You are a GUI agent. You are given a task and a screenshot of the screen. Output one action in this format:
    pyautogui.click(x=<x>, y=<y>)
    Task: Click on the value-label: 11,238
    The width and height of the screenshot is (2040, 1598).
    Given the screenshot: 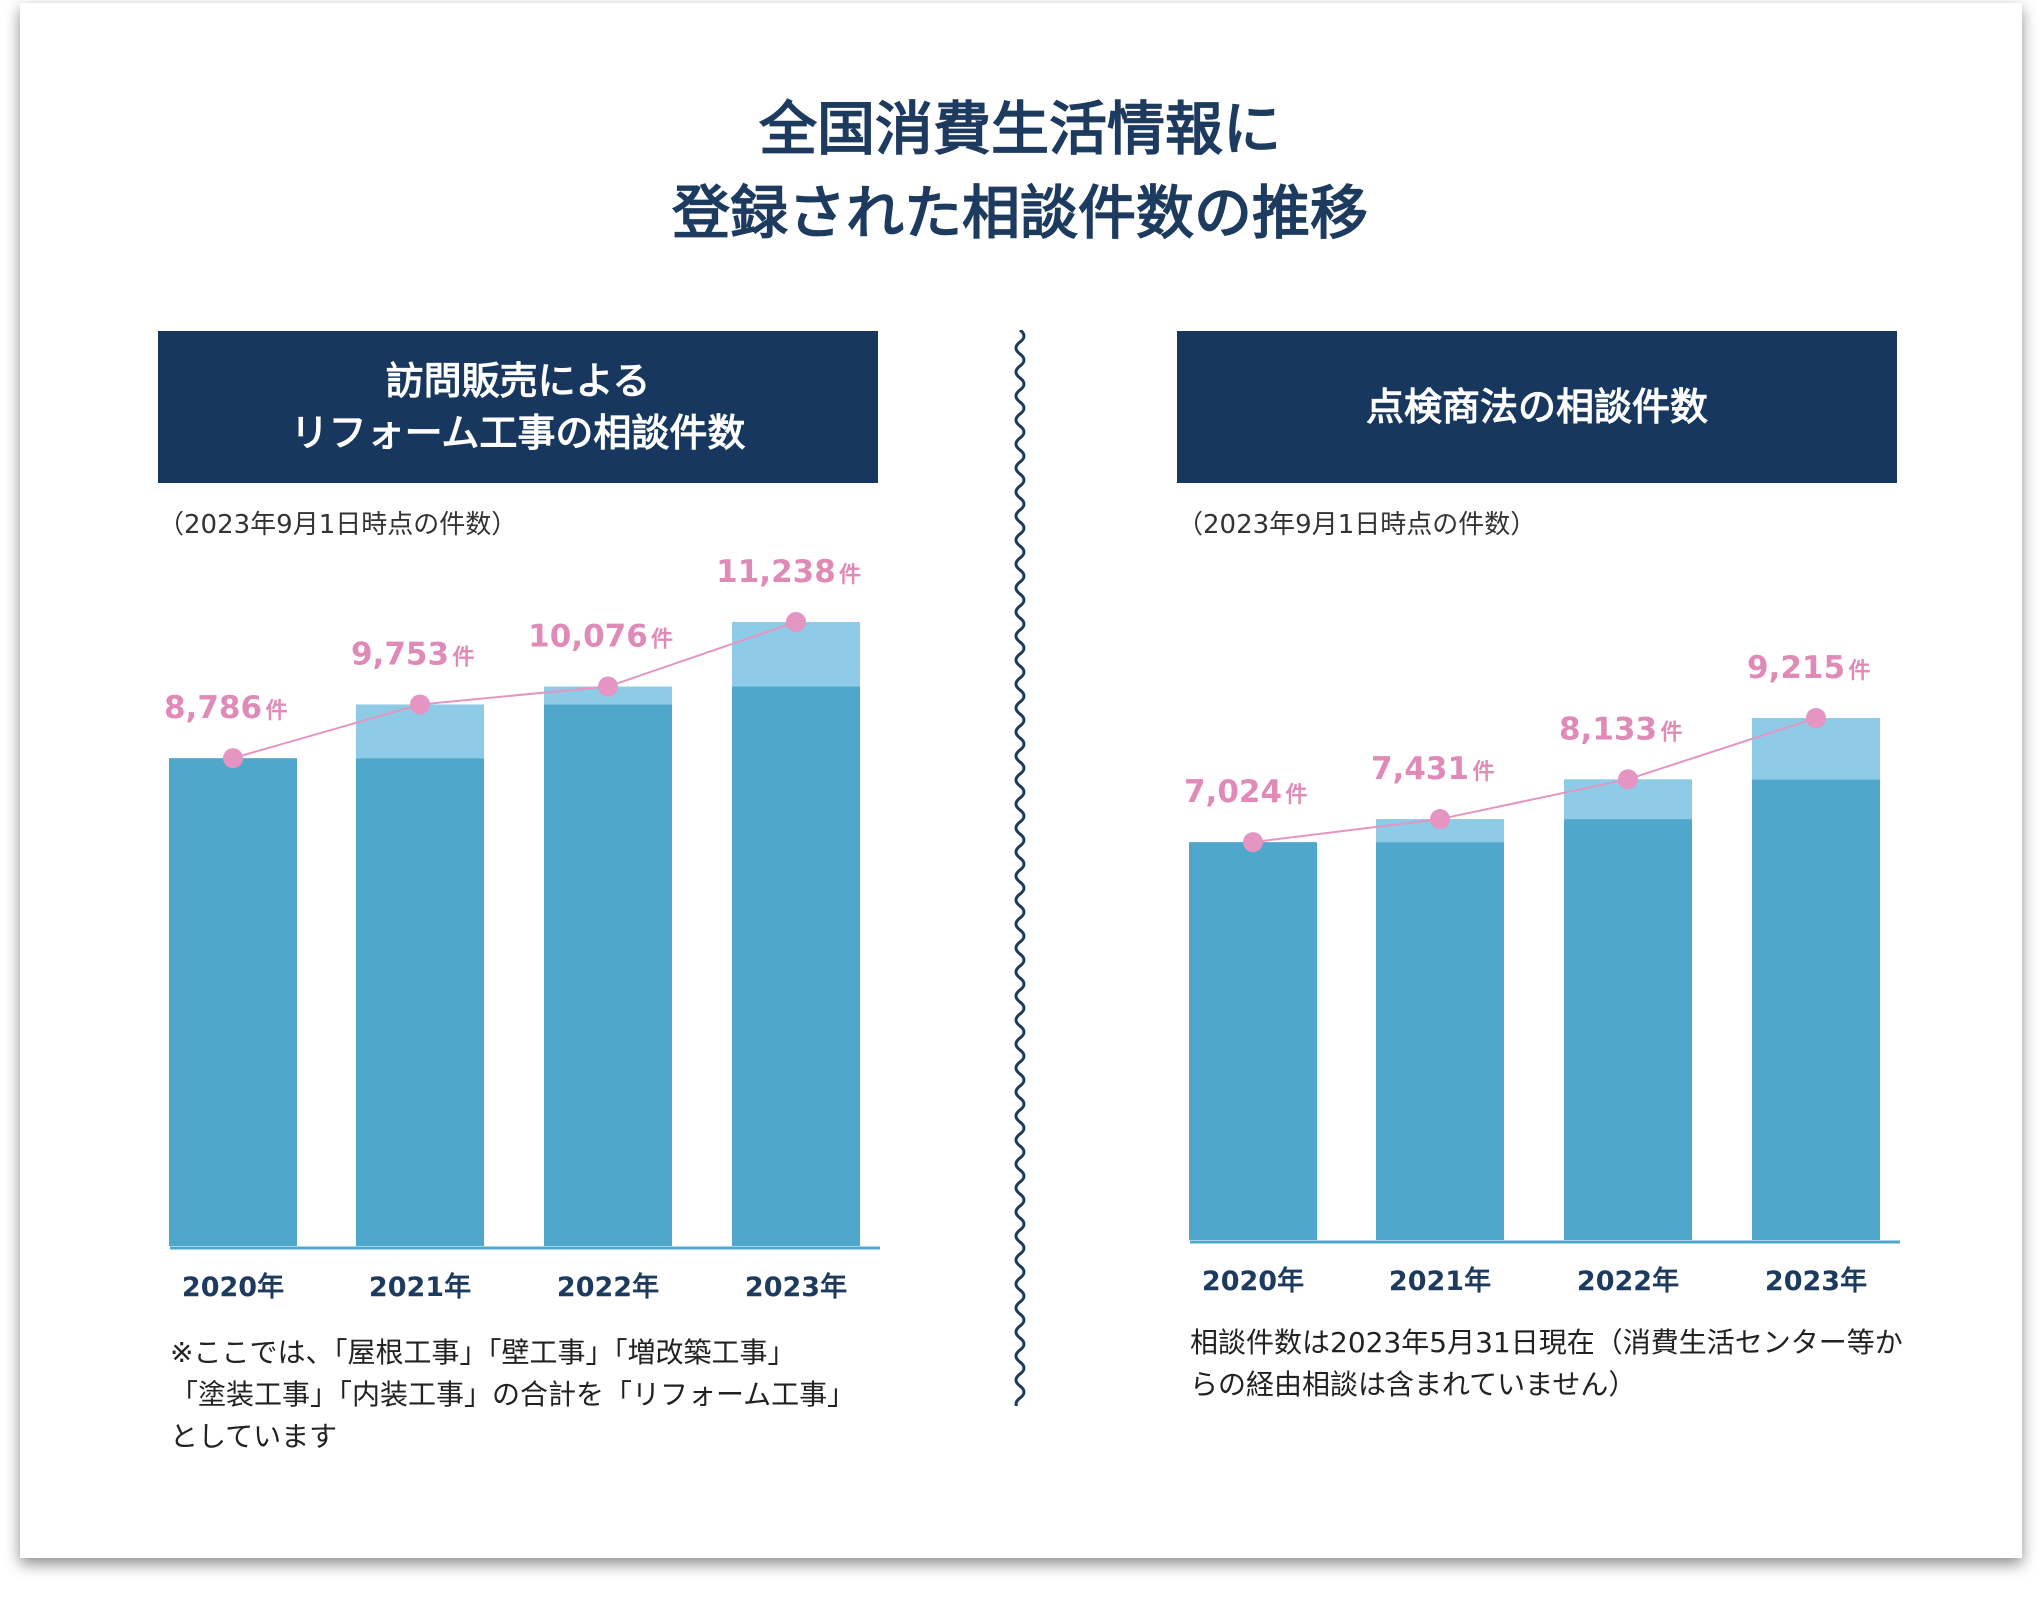 What is the action you would take?
    pyautogui.click(x=776, y=572)
    